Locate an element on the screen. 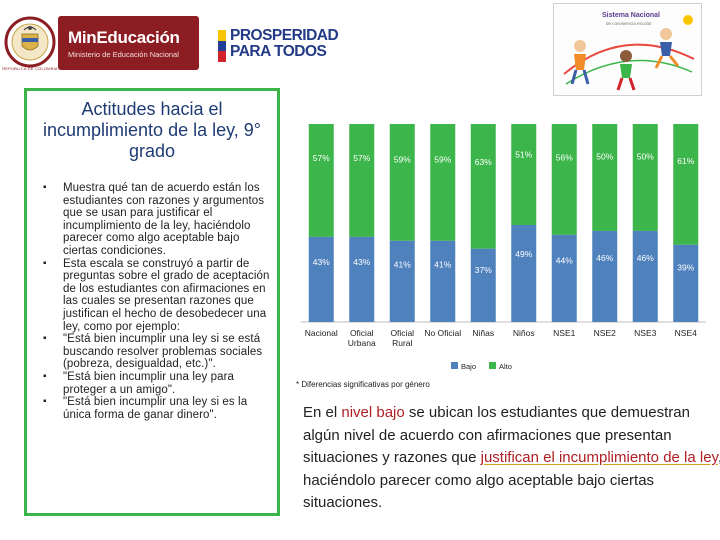  children-playing-illustration is located at coordinates (629, 53).